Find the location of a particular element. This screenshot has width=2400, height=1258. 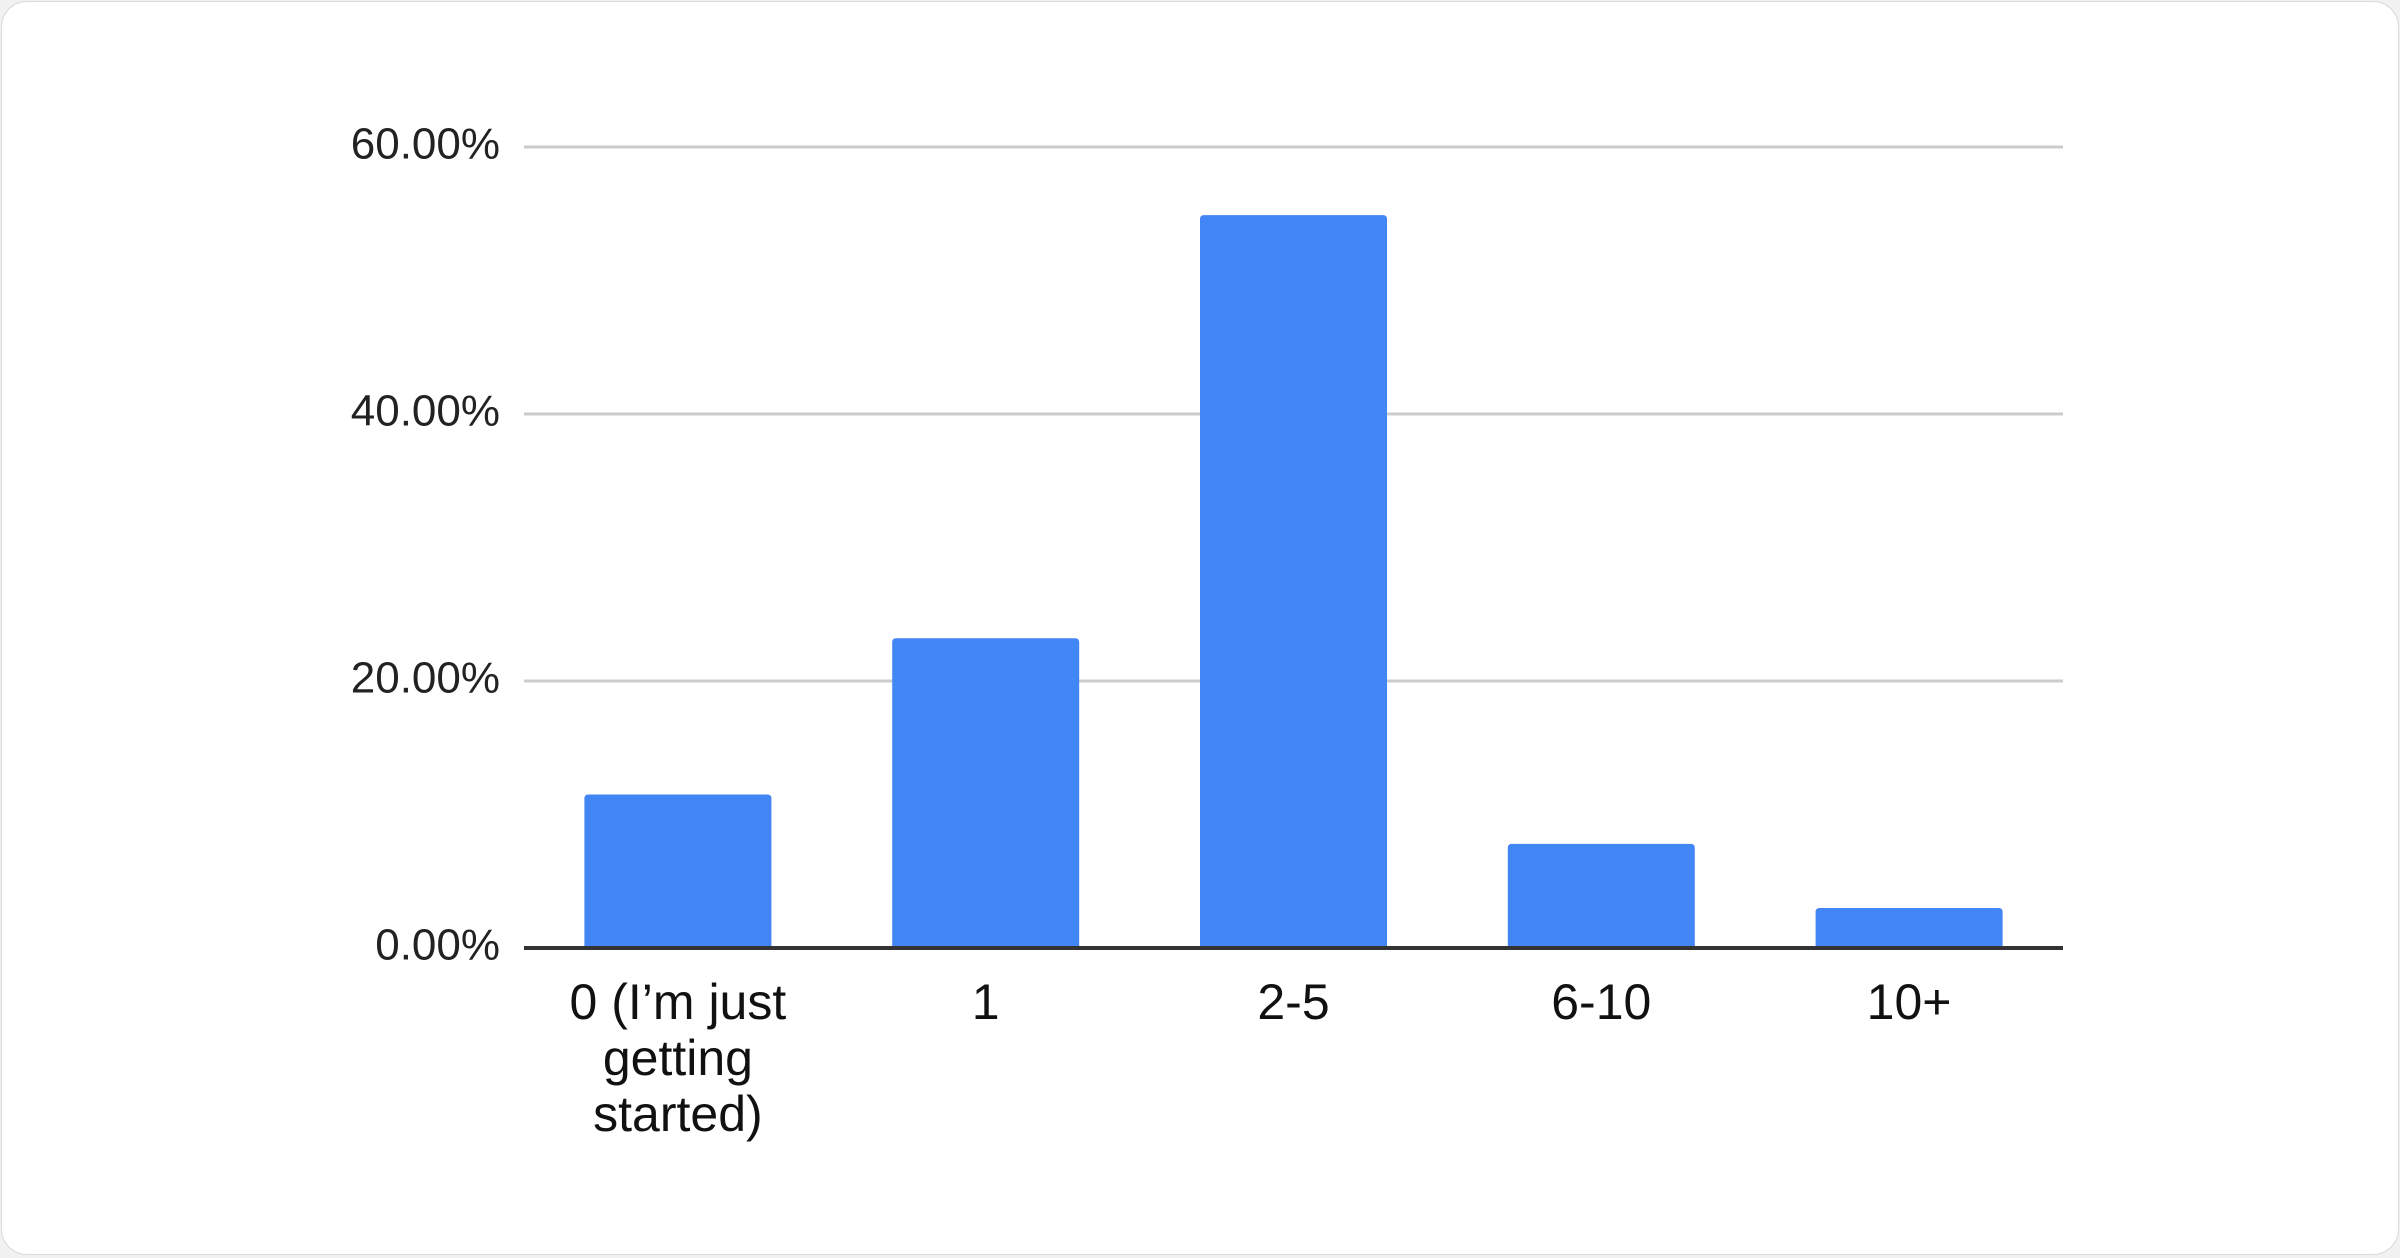

y-tick-label: 40.00% is located at coordinates (425, 411).